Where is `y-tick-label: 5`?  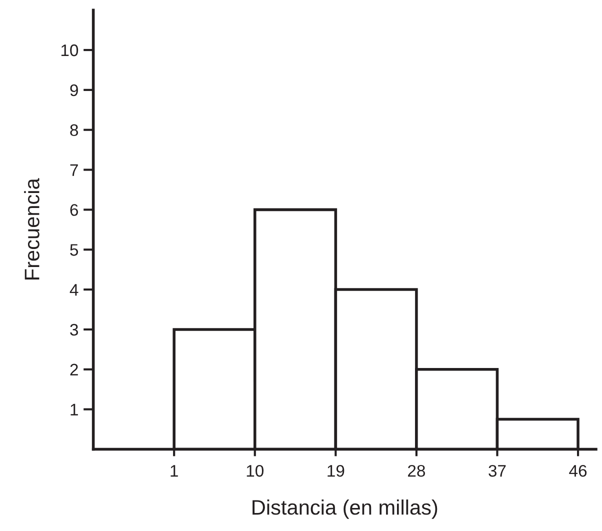 y-tick-label: 5 is located at coordinates (74, 250).